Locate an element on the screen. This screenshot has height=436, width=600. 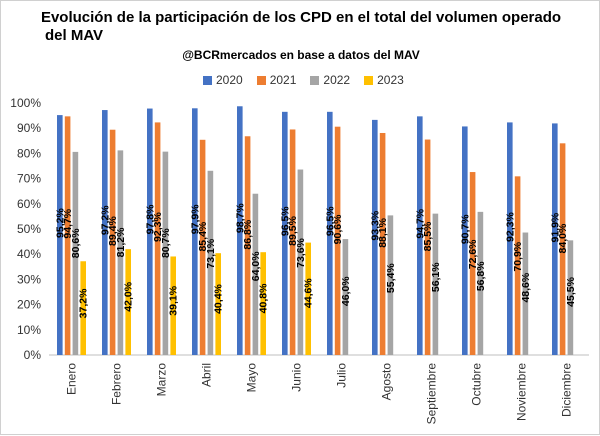
data-label-2022: 81,2% is located at coordinates (121, 242).